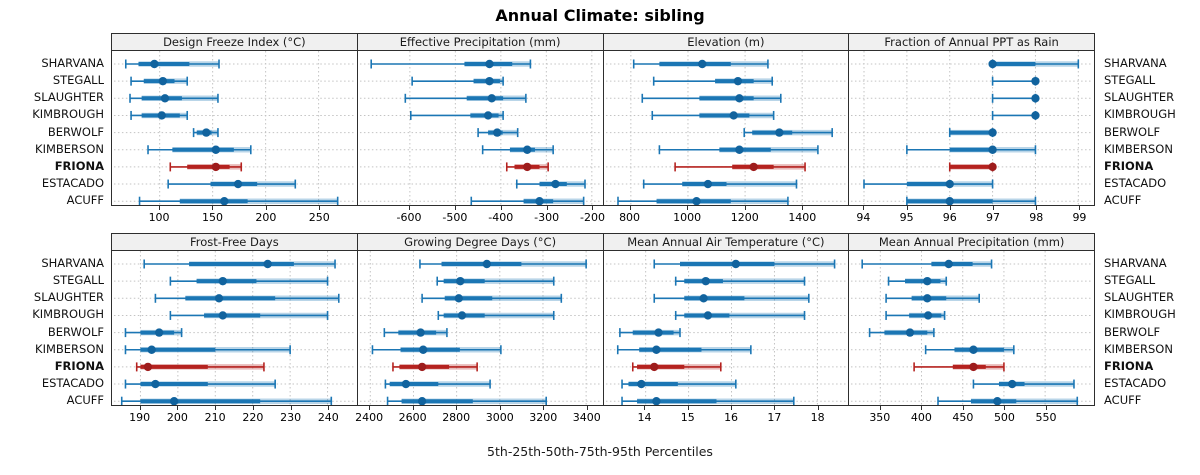 The width and height of the screenshot is (1200, 475). What do you see at coordinates (409, 217) in the screenshot?
I see `tick-label: -600` at bounding box center [409, 217].